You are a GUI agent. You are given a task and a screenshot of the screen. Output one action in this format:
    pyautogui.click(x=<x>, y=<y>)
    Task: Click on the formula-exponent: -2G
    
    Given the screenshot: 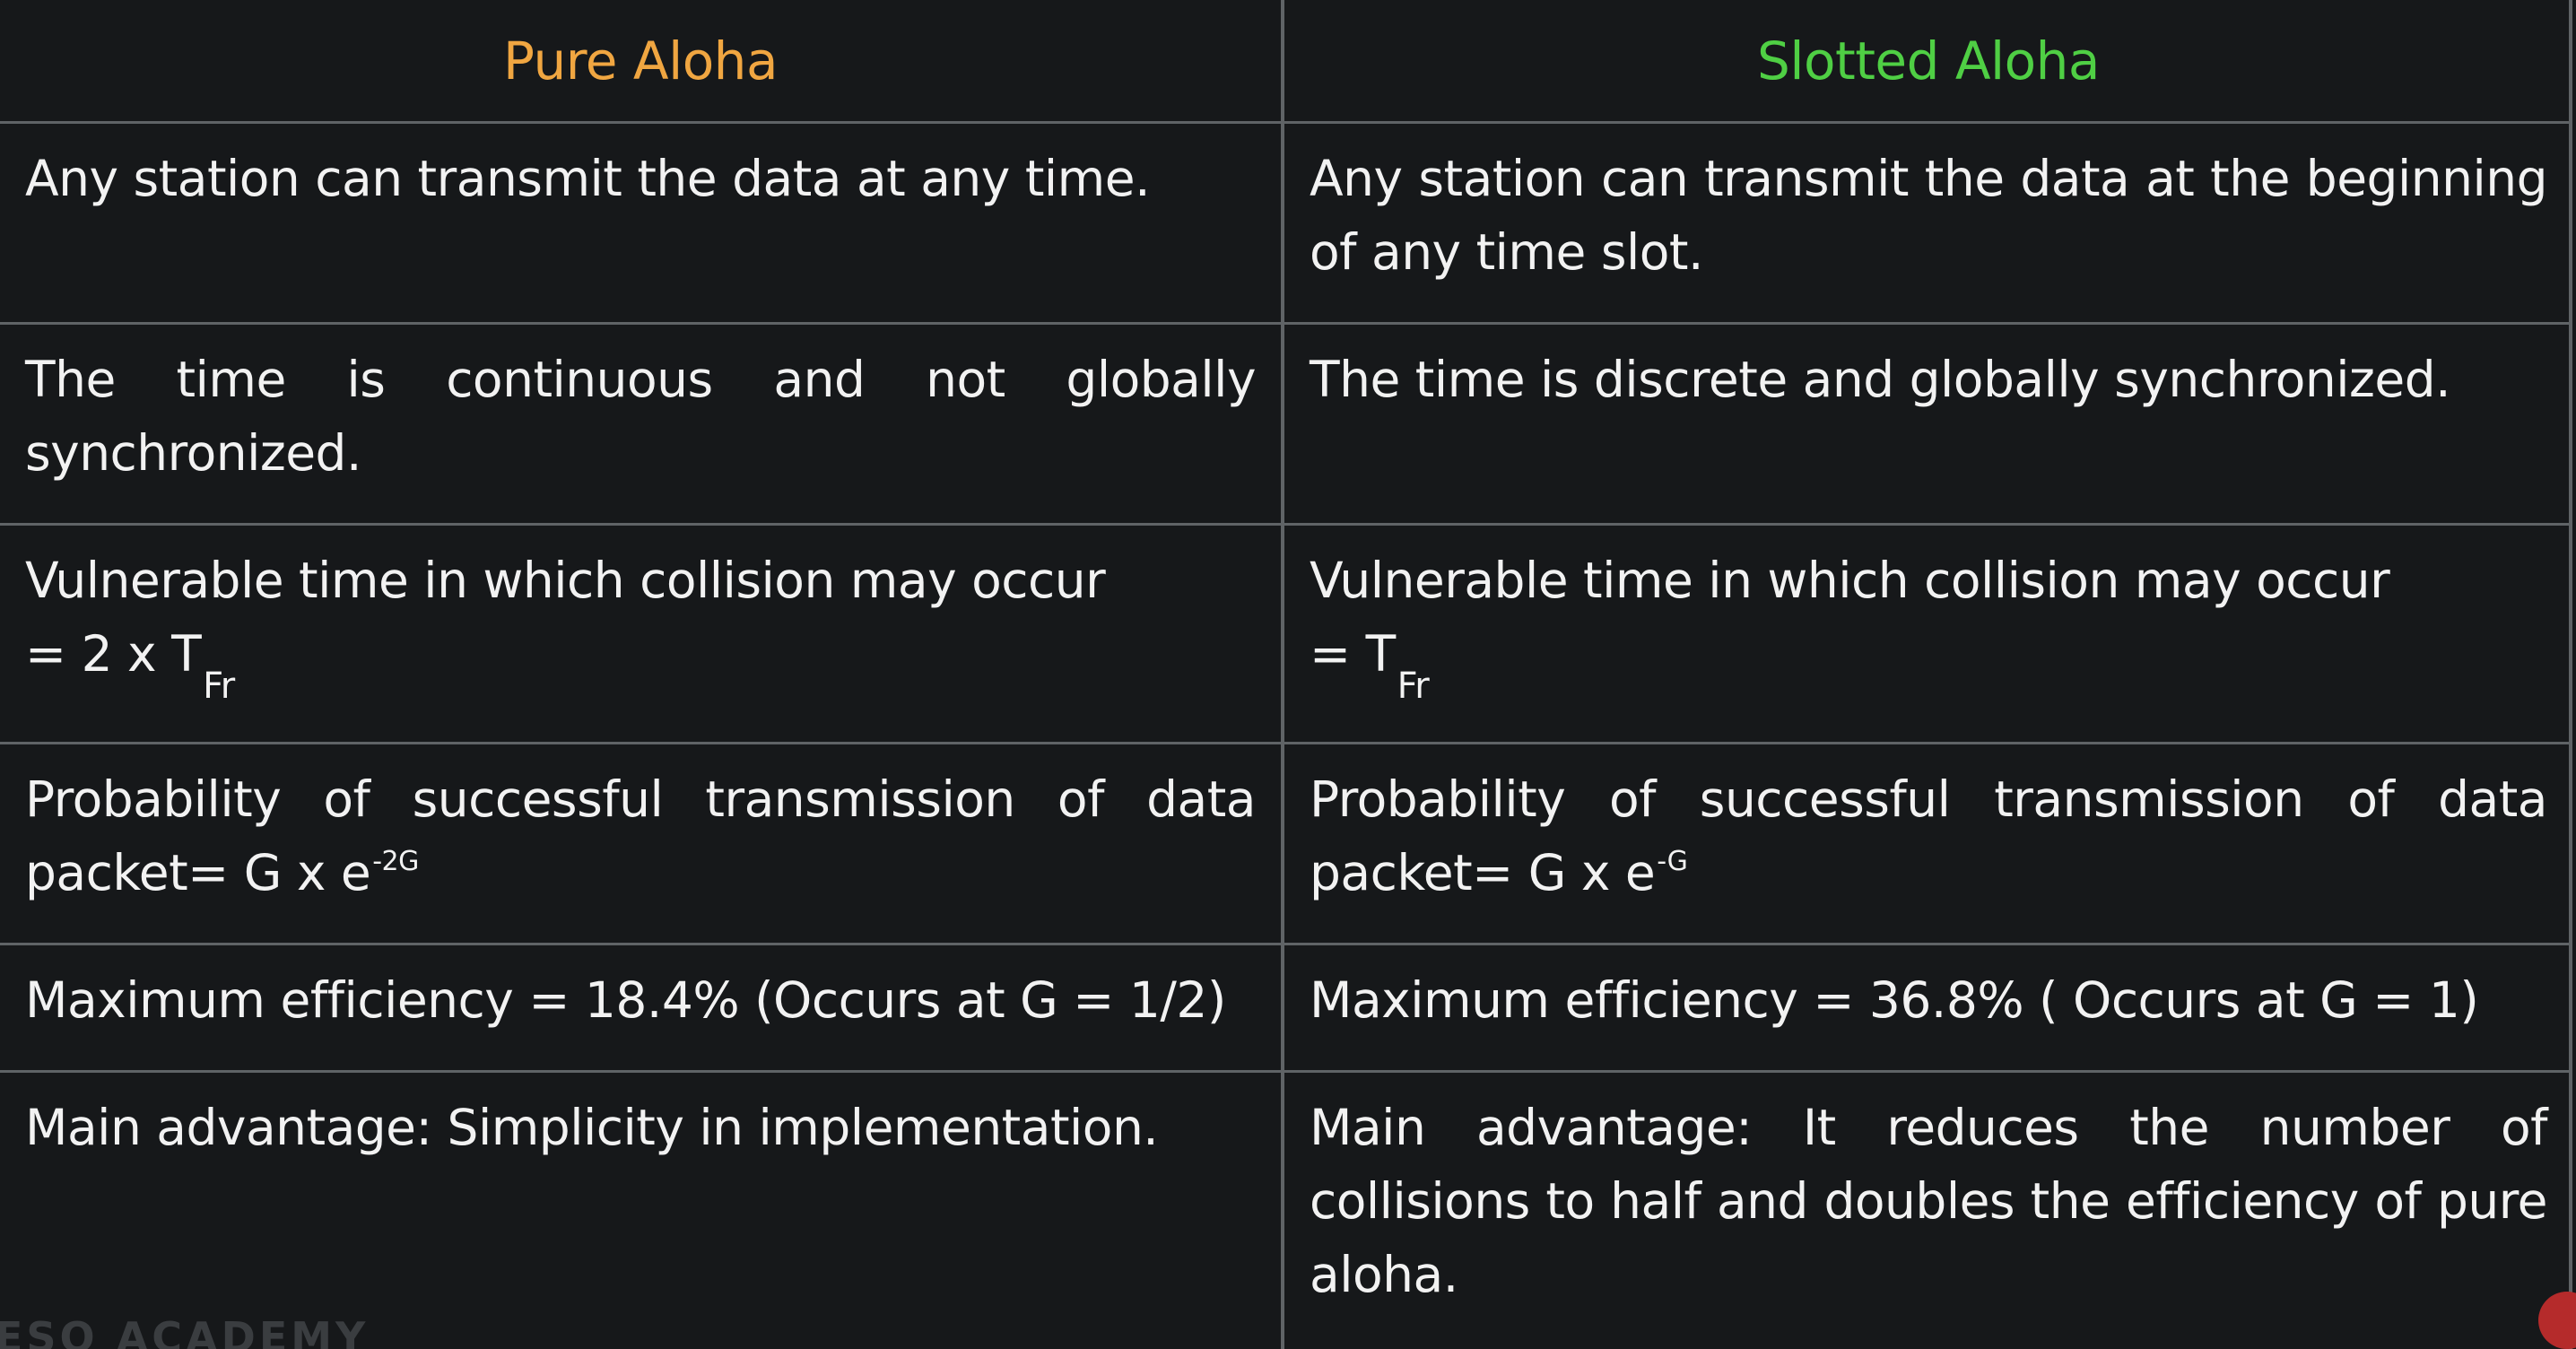 What is the action you would take?
    pyautogui.click(x=395, y=861)
    